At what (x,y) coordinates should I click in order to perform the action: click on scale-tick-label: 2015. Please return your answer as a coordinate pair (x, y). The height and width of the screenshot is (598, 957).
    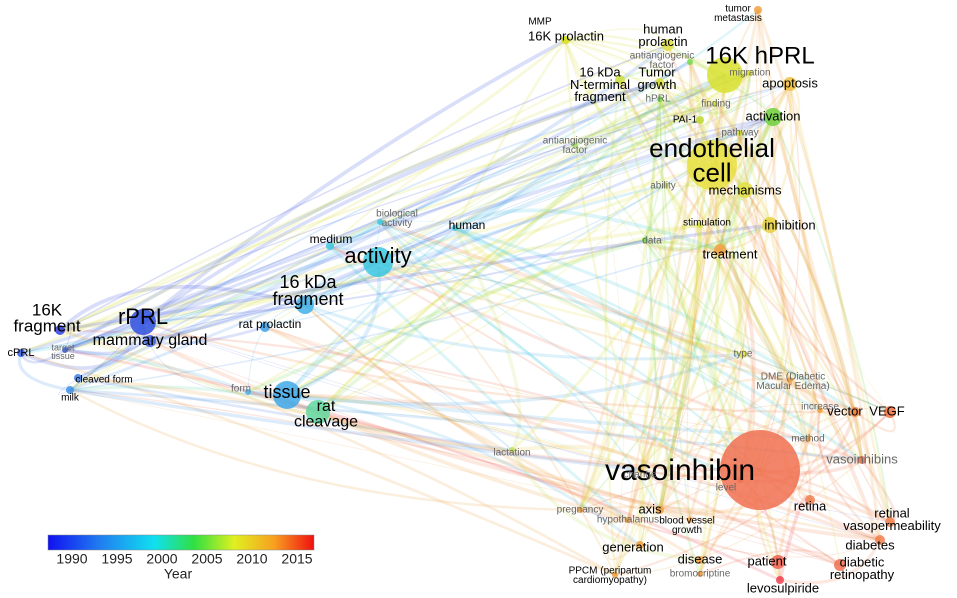
    Looking at the image, I should click on (296, 559).